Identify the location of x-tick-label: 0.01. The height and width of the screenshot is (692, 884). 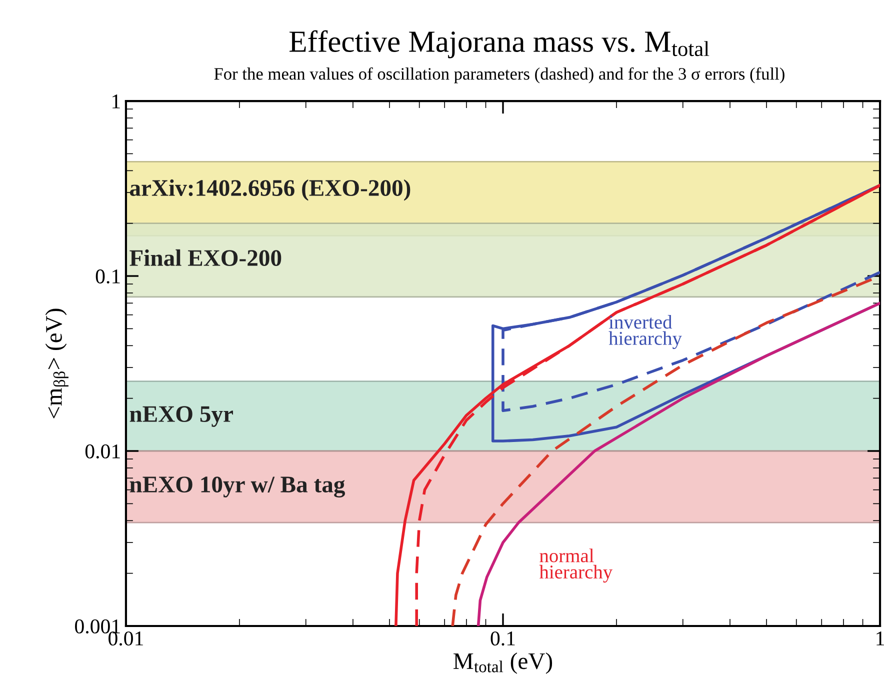
(125, 638).